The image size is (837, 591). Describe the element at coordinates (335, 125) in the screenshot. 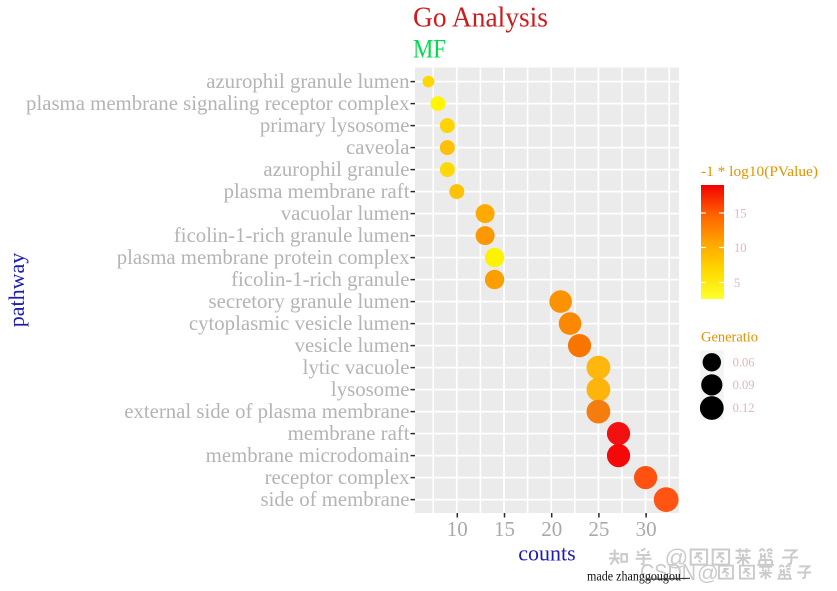

I see `svg-text: primary lysosome` at that location.